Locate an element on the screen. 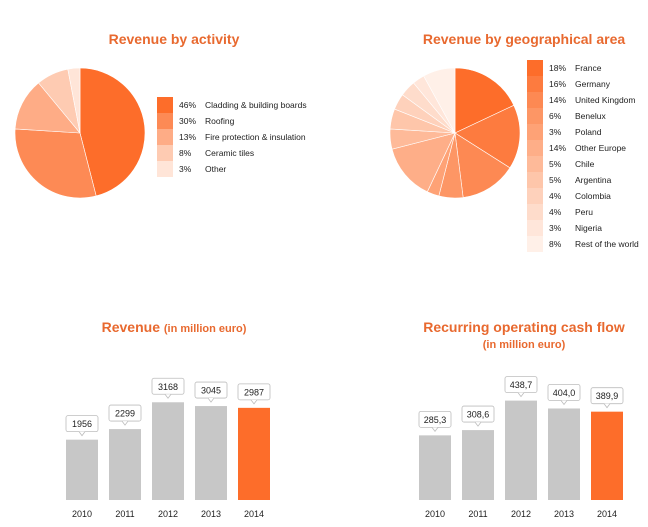 The width and height of the screenshot is (648, 527). revenue-x-tick-label: 2010 is located at coordinates (82, 514).